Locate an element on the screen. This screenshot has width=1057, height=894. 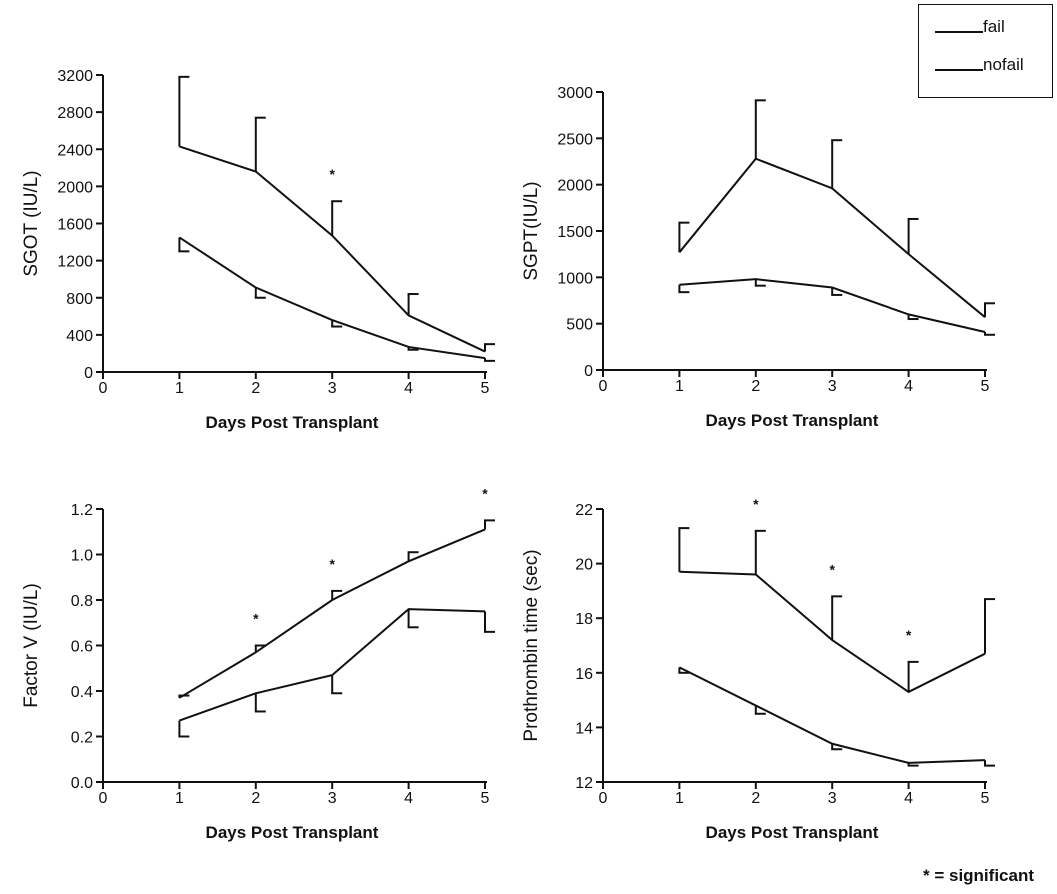
panel-2-y-tick-label: 1000 is located at coordinates (575, 278).